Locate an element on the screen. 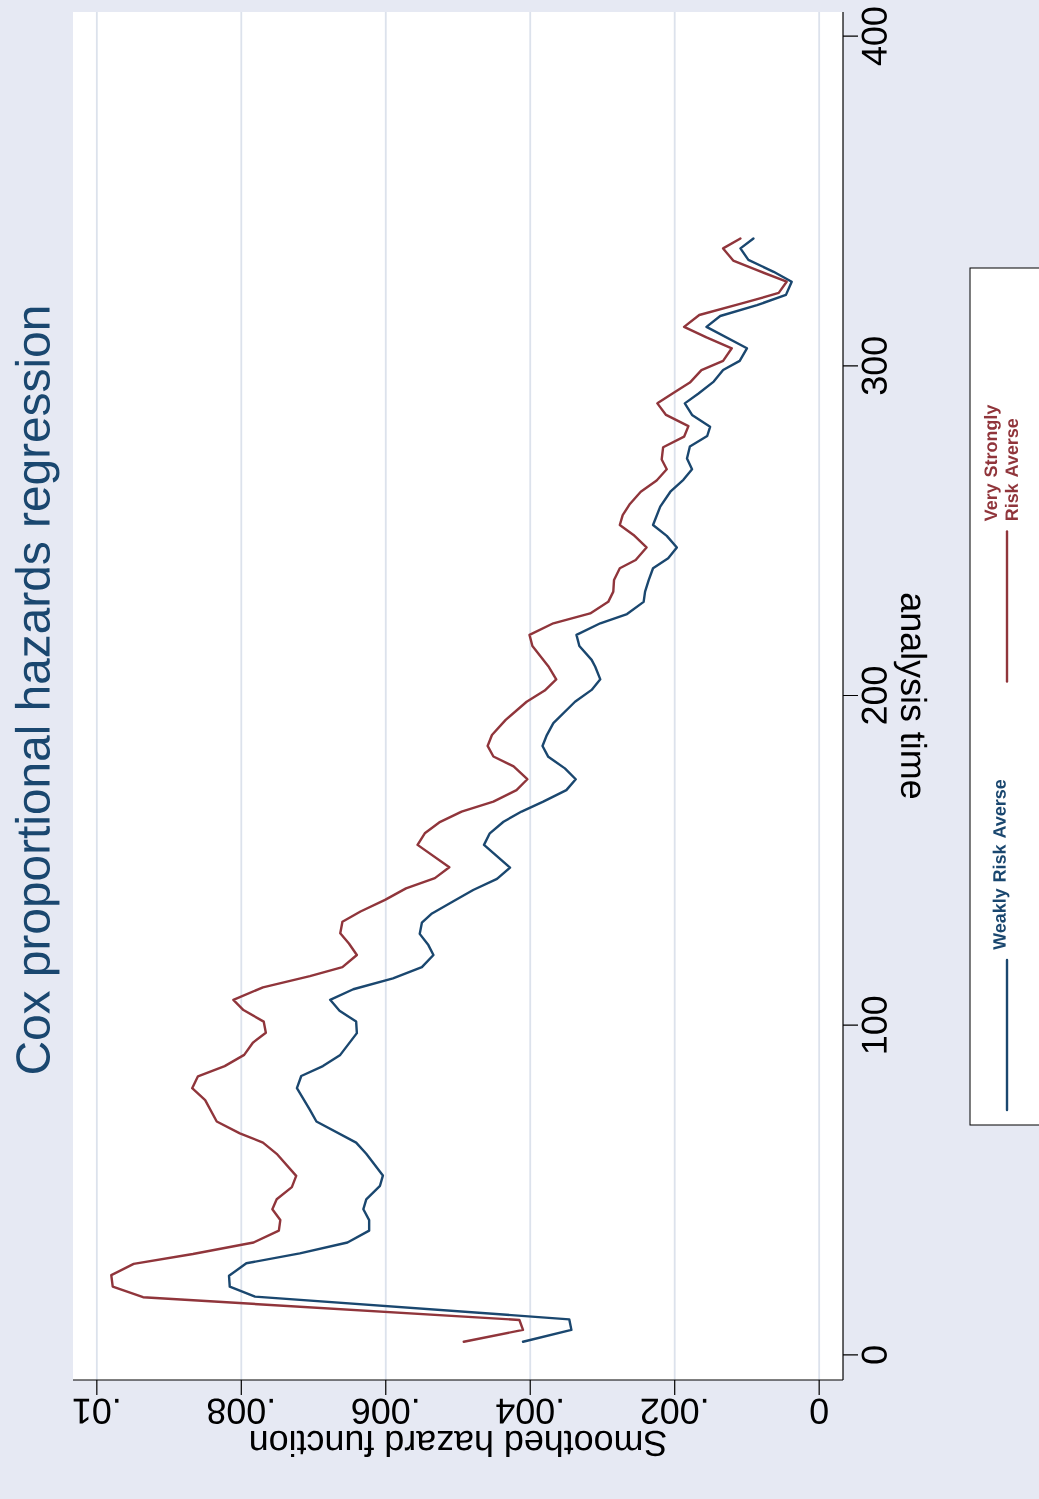  x-tick-label: .008 is located at coordinates (240, 1411).